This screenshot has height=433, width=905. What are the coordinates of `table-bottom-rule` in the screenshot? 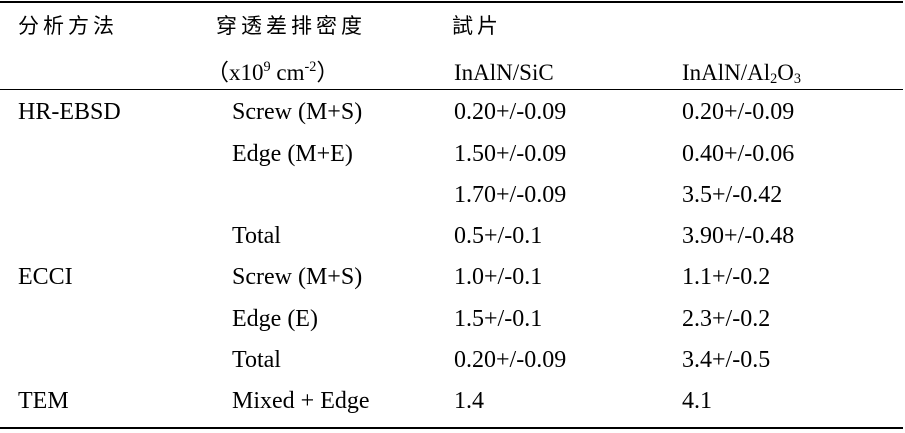 It's located at (451, 428).